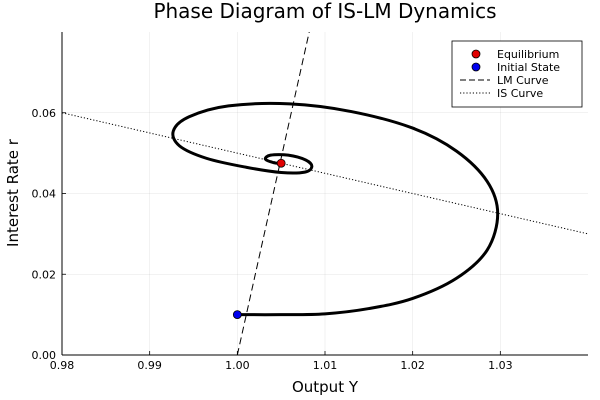 The width and height of the screenshot is (600, 400). Describe the element at coordinates (44, 355) in the screenshot. I see `y-tick-label: 0.00` at that location.